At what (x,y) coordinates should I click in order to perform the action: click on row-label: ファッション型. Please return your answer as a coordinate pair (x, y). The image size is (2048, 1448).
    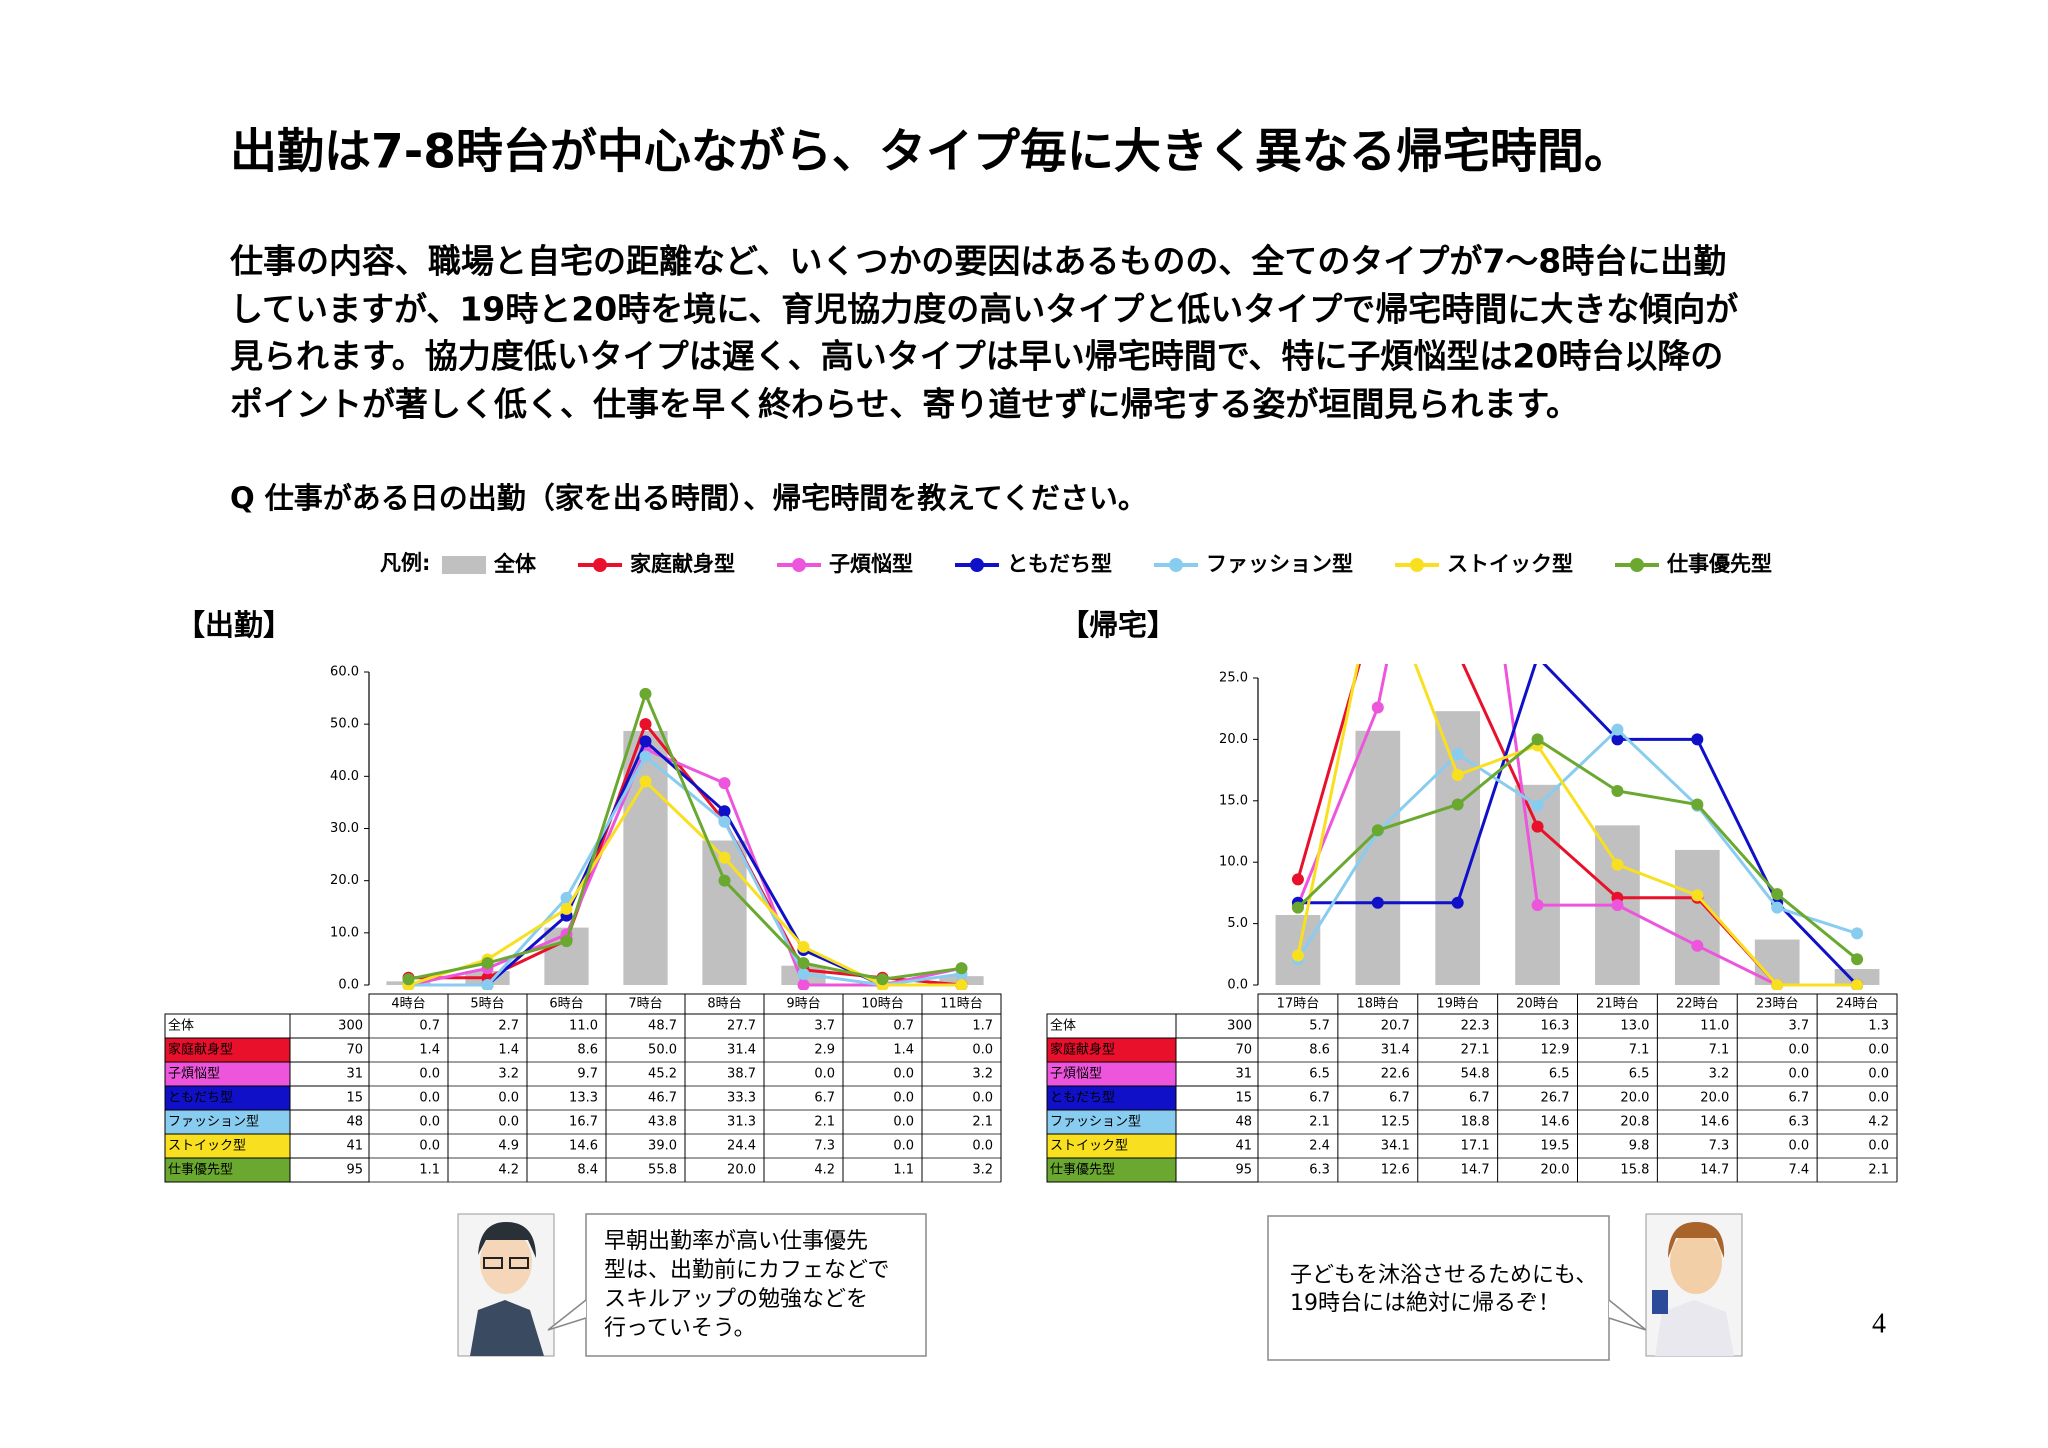
    Looking at the image, I should click on (1095, 1122).